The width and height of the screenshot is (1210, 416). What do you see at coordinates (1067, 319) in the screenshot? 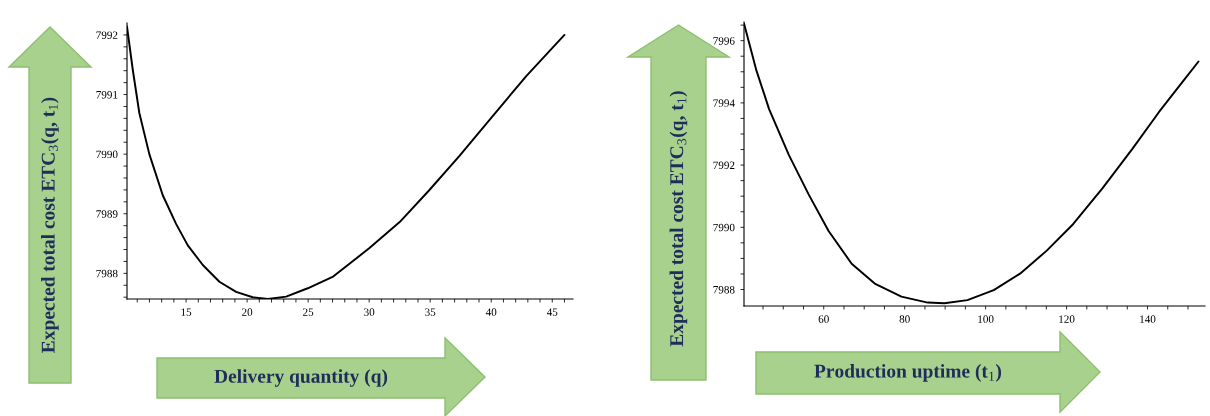
I see `x-tick-label: 120` at bounding box center [1067, 319].